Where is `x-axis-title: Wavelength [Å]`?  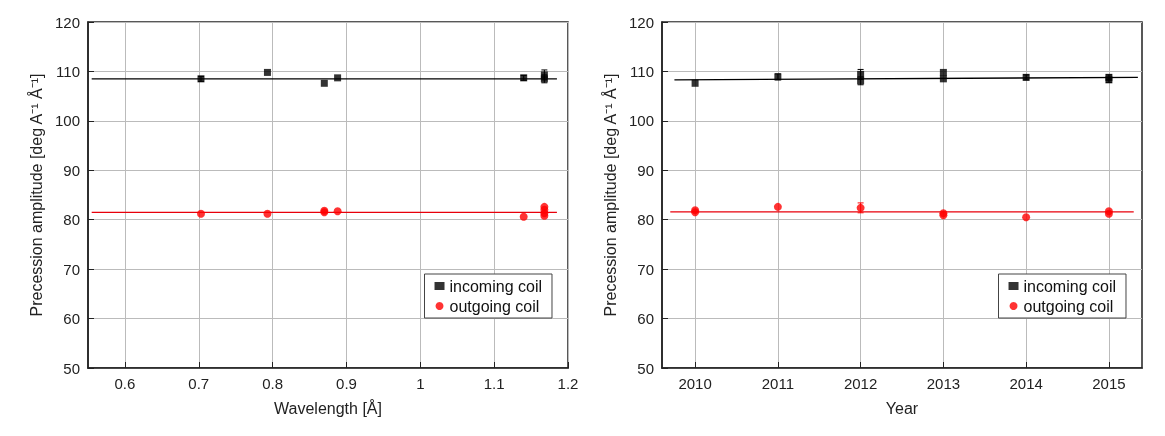 x-axis-title: Wavelength [Å] is located at coordinates (328, 407).